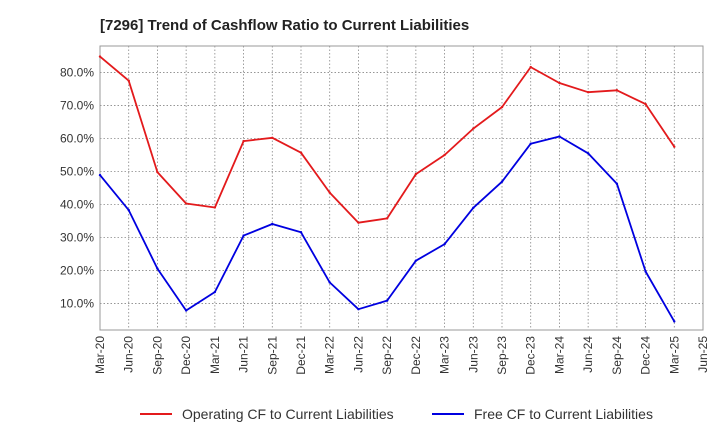 The height and width of the screenshot is (440, 720). What do you see at coordinates (77, 72) in the screenshot?
I see `y-tick-label: 80.0%` at bounding box center [77, 72].